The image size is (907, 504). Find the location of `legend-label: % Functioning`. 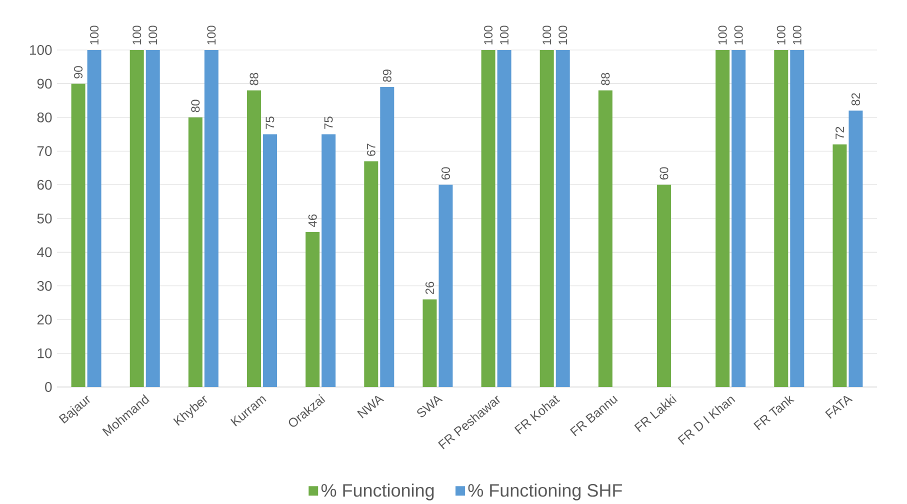

legend-label: % Functioning is located at coordinates (377, 492).